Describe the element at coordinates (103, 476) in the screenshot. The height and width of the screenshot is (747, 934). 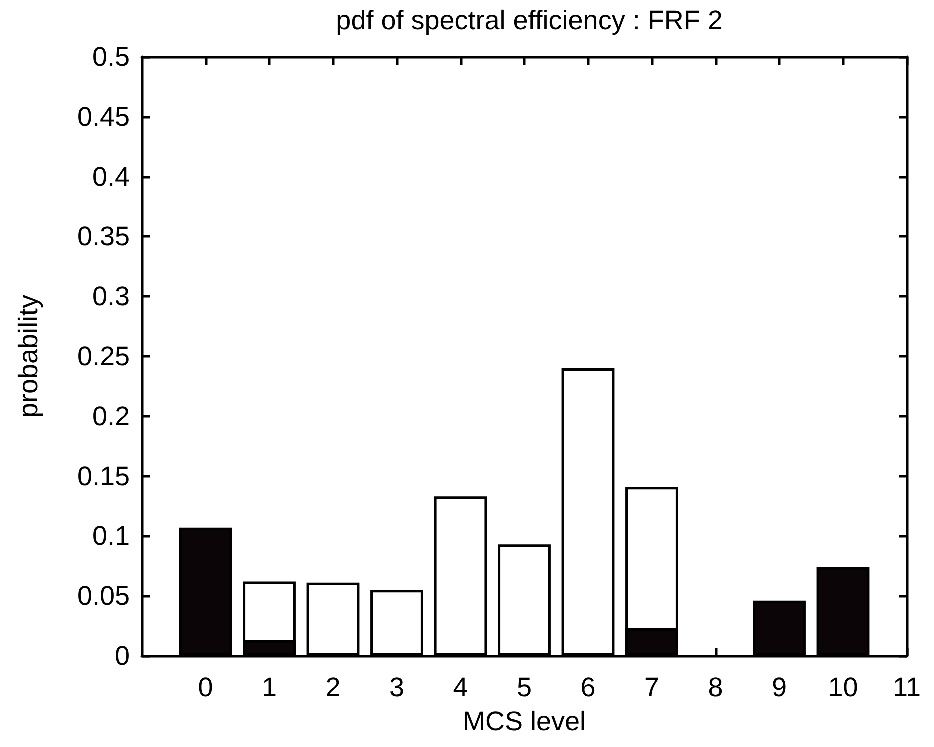
I see `y-tick-label: 0.15` at that location.